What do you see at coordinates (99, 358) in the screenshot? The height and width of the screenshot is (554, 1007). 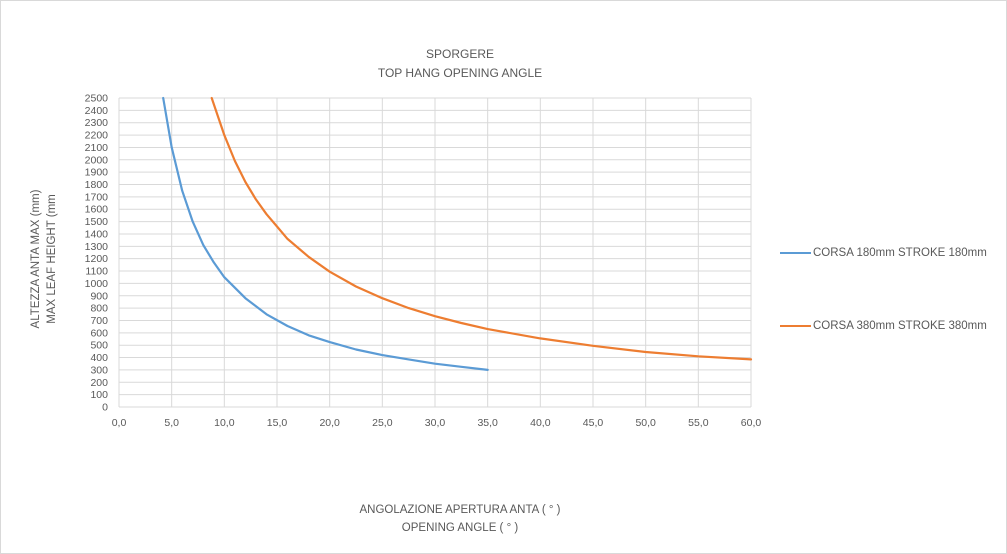 I see `y-tick-label: 400` at bounding box center [99, 358].